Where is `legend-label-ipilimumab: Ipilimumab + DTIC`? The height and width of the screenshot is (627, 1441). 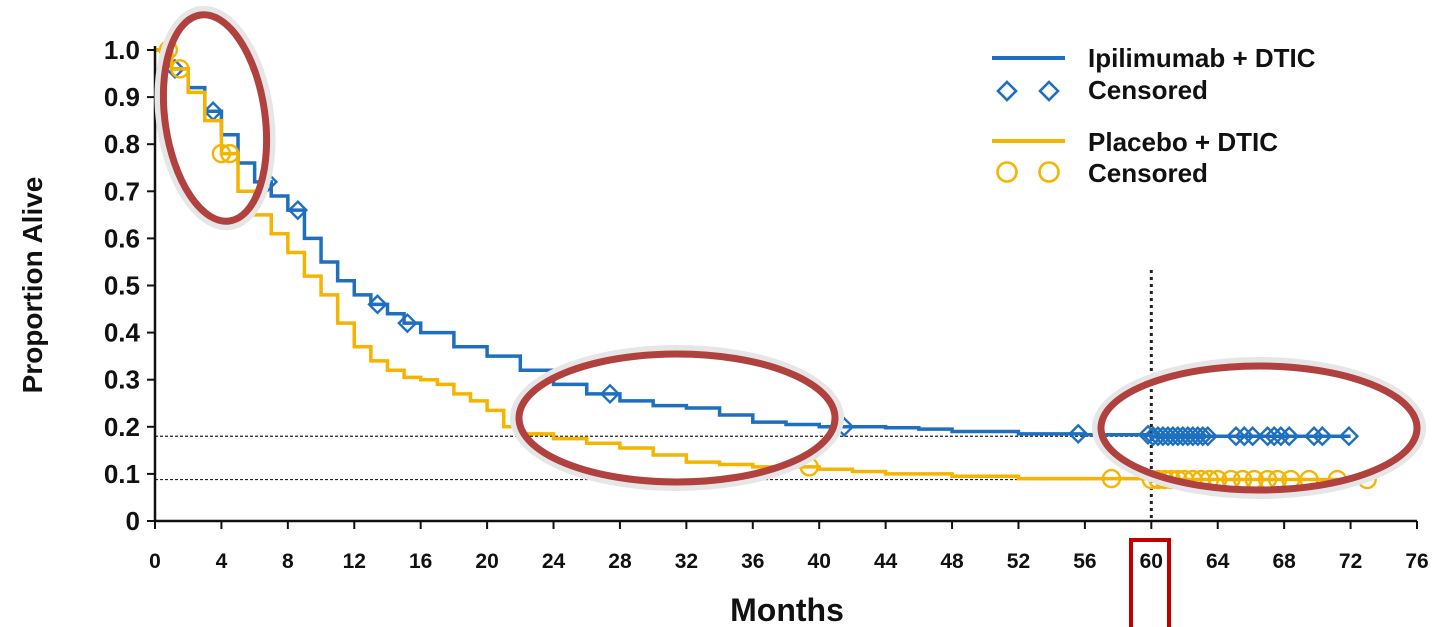
legend-label-ipilimumab: Ipilimumab + DTIC is located at coordinates (1202, 58).